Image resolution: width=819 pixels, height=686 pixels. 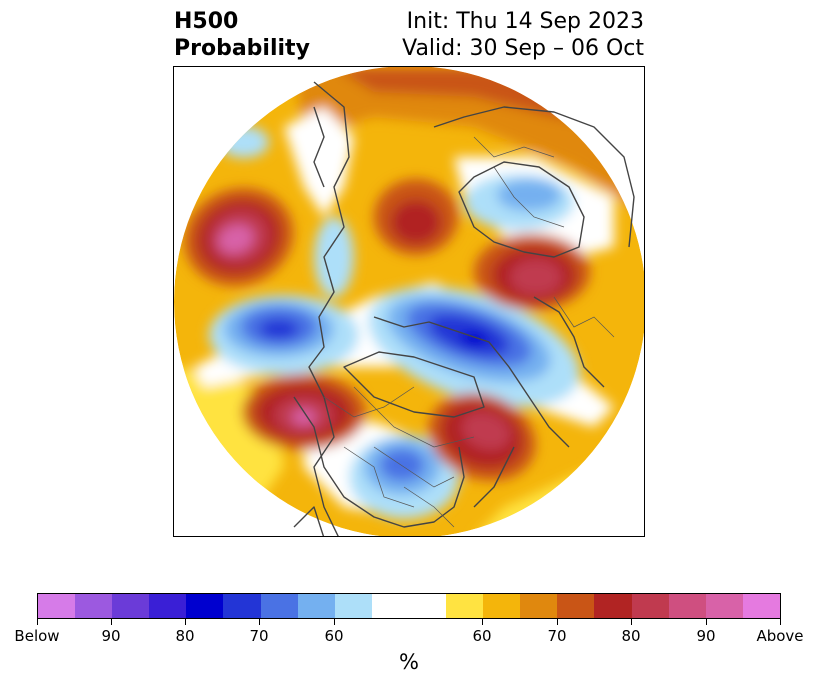 I want to click on init-date: Init: Thu 14 Sep 2023, so click(x=525, y=21).